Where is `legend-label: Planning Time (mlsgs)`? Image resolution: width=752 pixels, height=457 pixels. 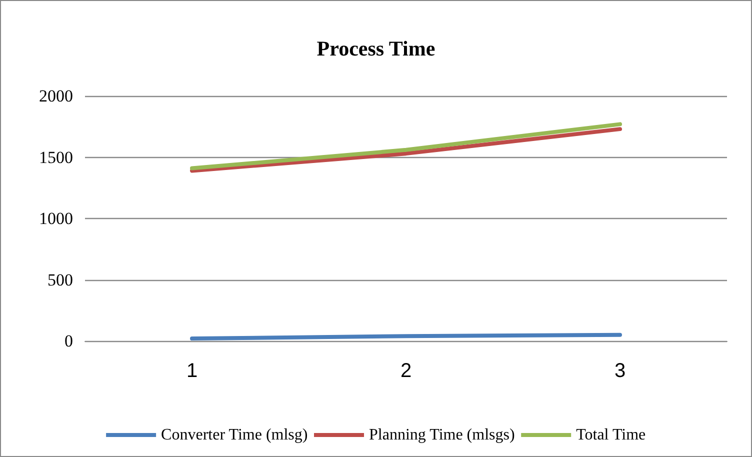 legend-label: Planning Time (mlsgs) is located at coordinates (442, 435).